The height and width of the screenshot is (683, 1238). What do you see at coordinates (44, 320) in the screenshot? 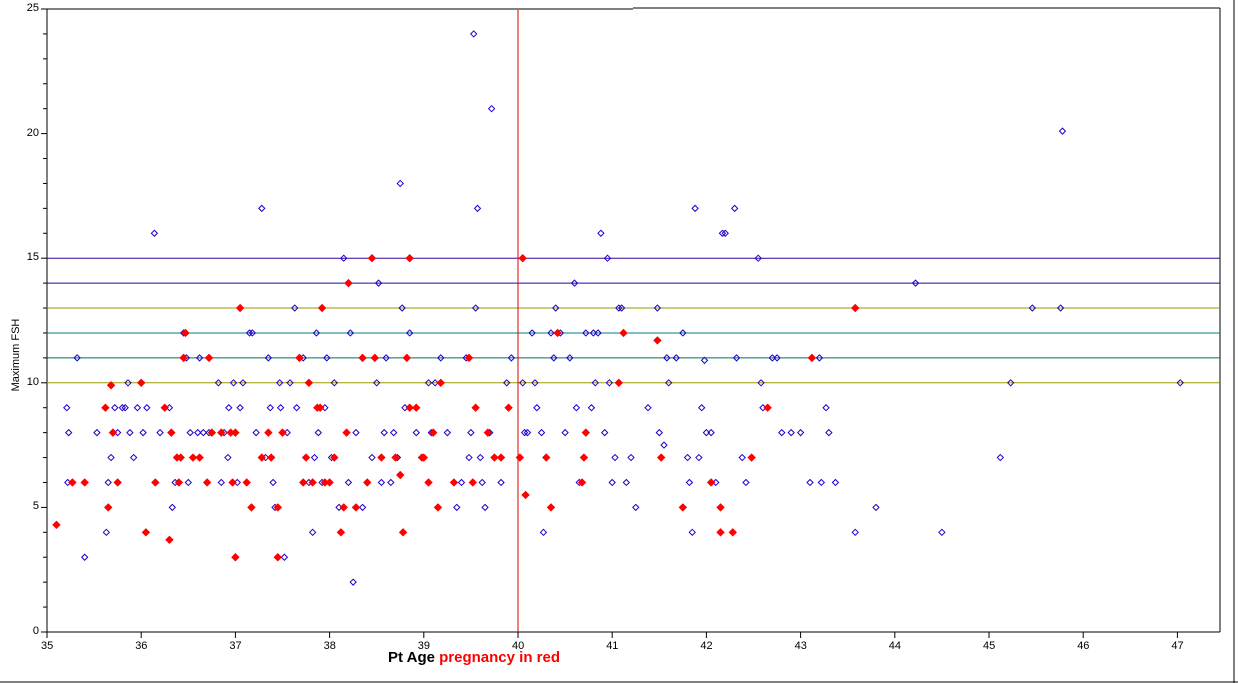
I see `y-axis-ticks` at bounding box center [44, 320].